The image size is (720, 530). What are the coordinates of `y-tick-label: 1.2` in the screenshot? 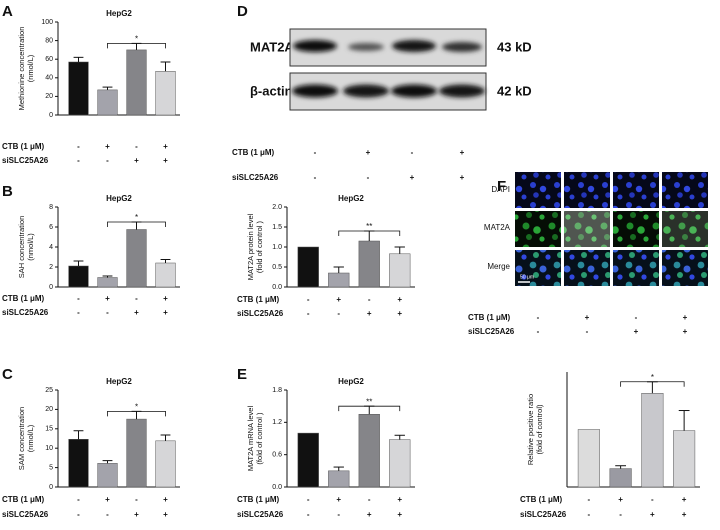 It's located at (277, 422).